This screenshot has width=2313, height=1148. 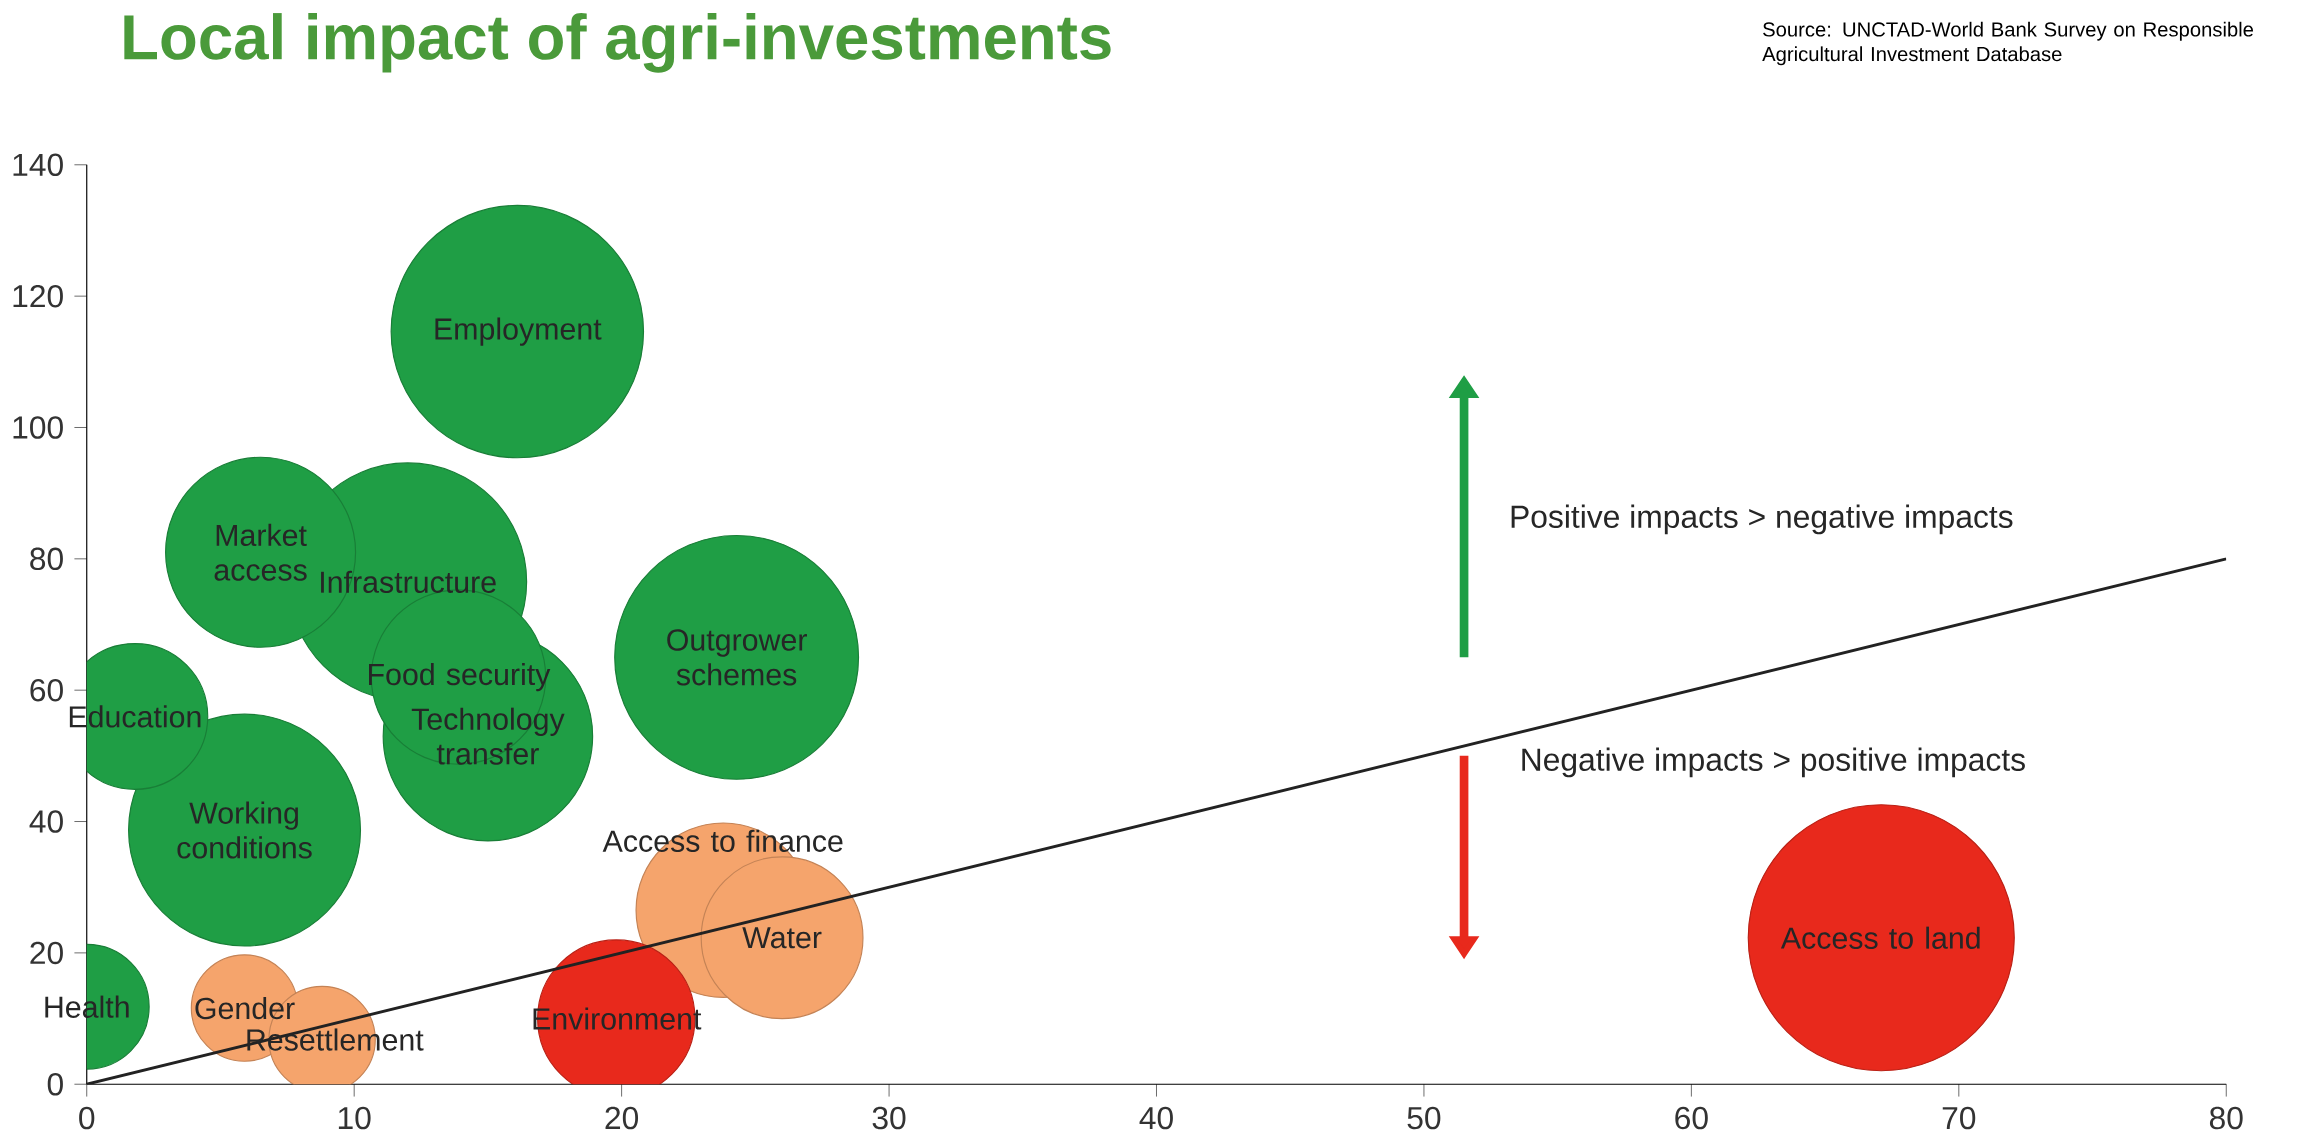 I want to click on y-tick-label: 0, so click(x=55, y=1084).